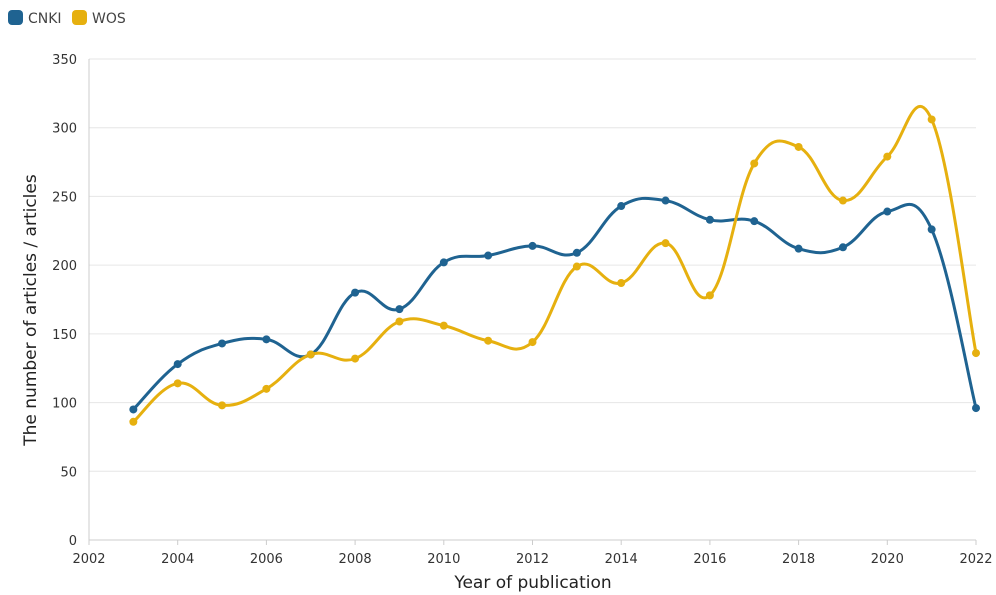  I want to click on x-tick-label: 2010, so click(443, 559).